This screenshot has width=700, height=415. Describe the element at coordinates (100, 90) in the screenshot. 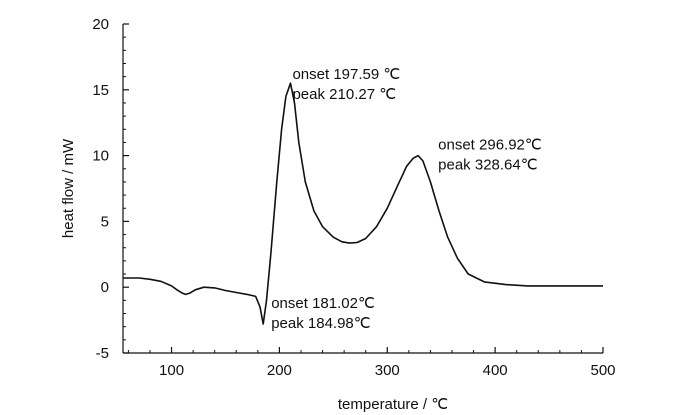

I see `y-tick-label: 15` at that location.